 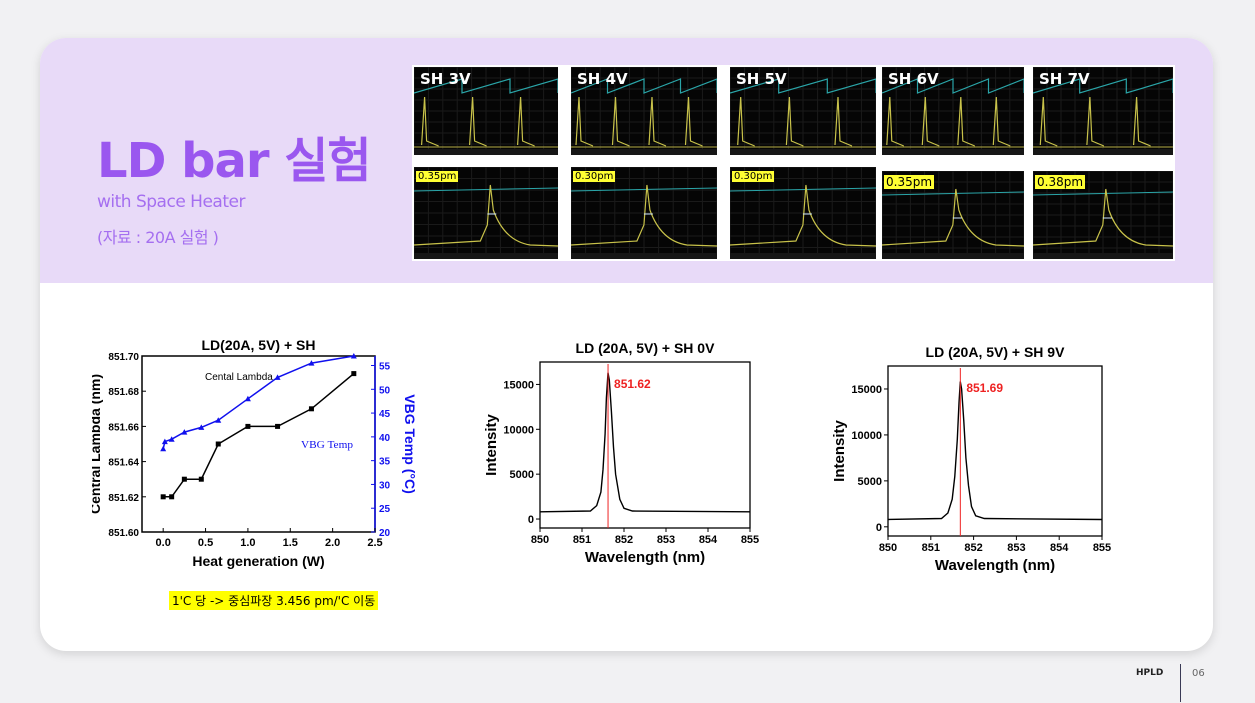 I want to click on annotation-vbg: VBG Temp, so click(x=327, y=445).